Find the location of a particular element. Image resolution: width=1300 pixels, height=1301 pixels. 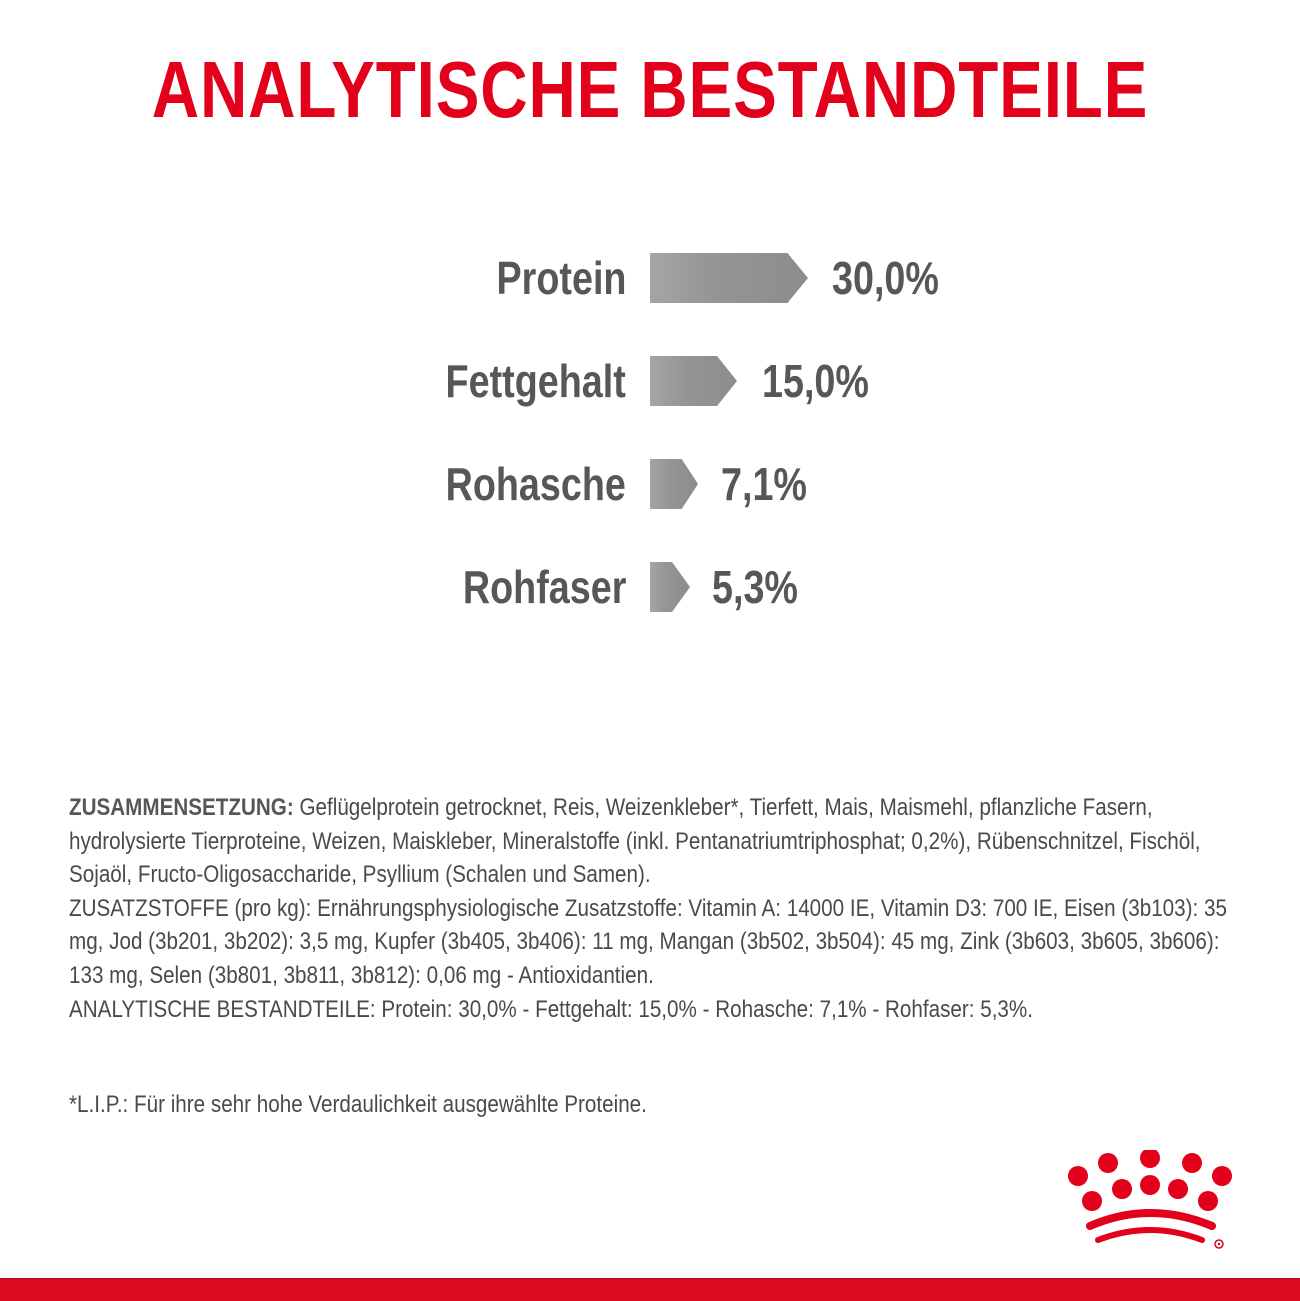

row-label: Protein is located at coordinates (561, 278).